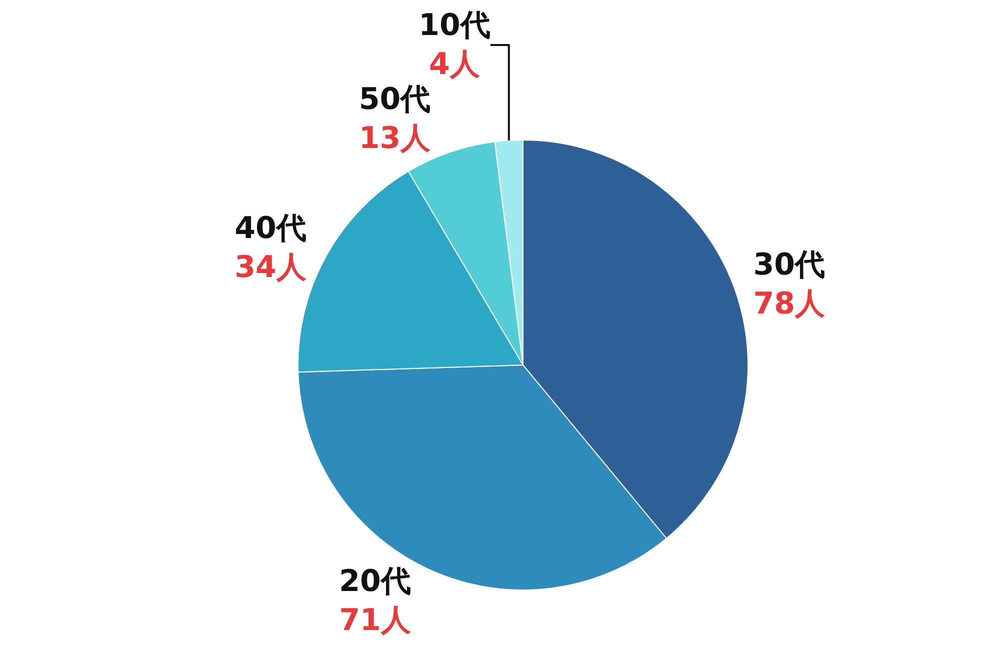 The height and width of the screenshot is (650, 1000). I want to click on slice-label: 30代, so click(789, 265).